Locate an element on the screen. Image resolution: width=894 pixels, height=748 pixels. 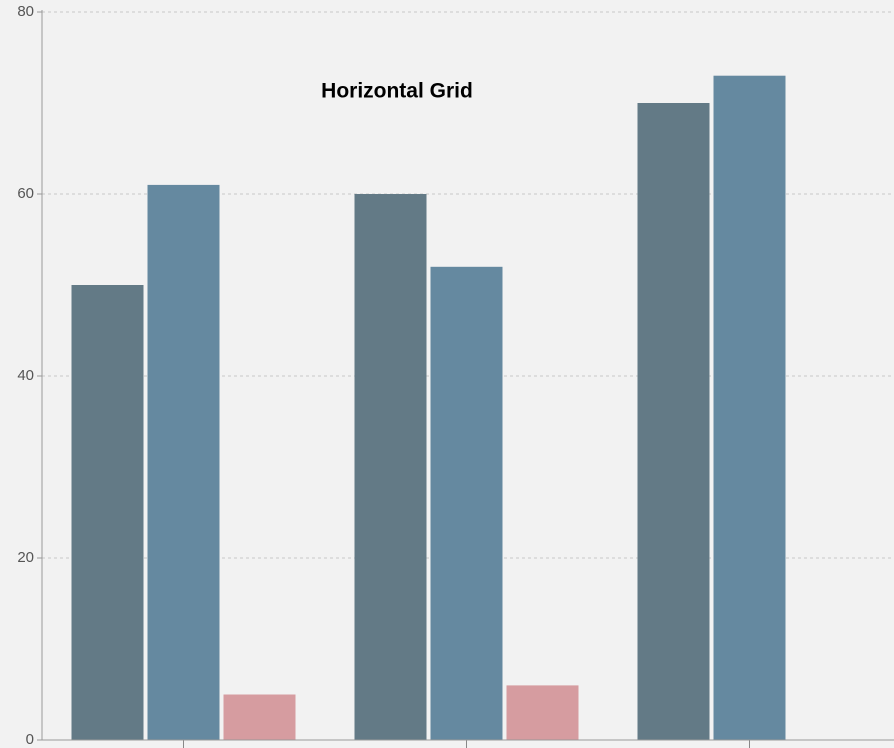
y-tick-label: 60 is located at coordinates (25, 193).